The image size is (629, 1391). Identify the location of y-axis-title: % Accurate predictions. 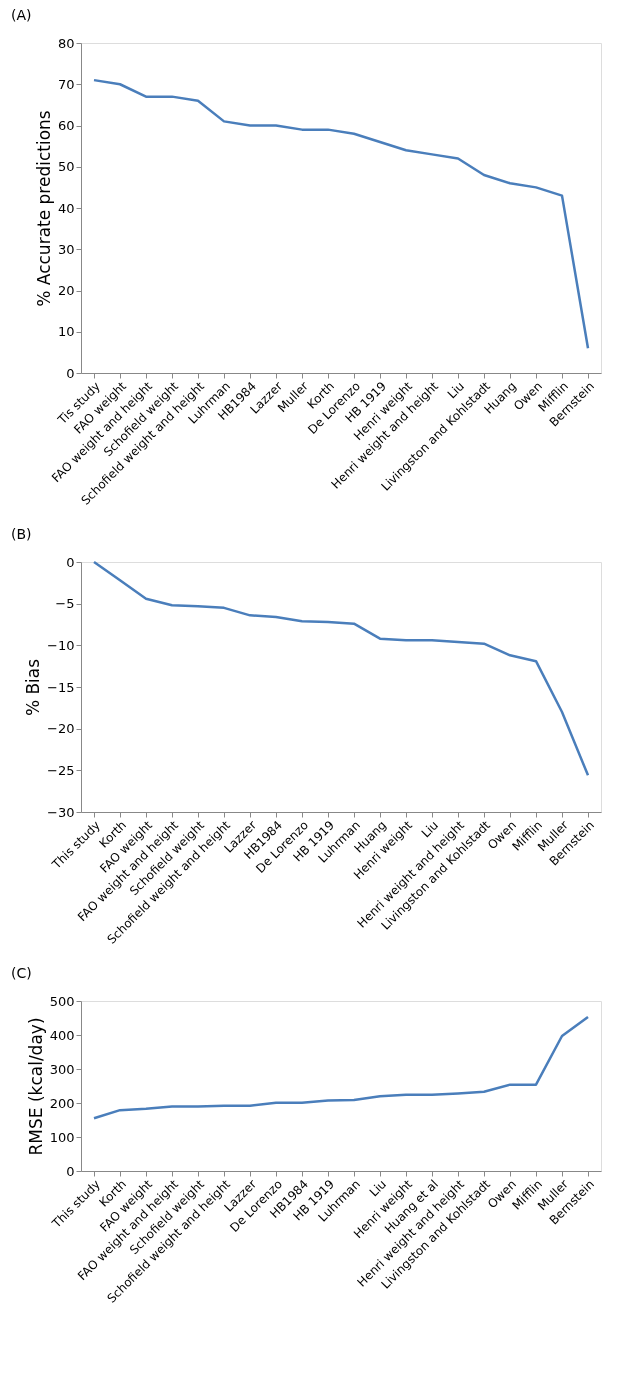
(43, 208).